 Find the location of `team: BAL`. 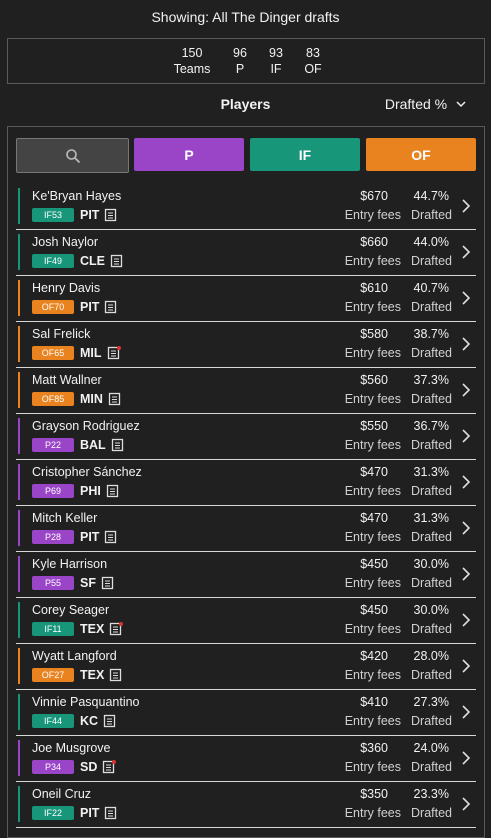

team: BAL is located at coordinates (93, 445).